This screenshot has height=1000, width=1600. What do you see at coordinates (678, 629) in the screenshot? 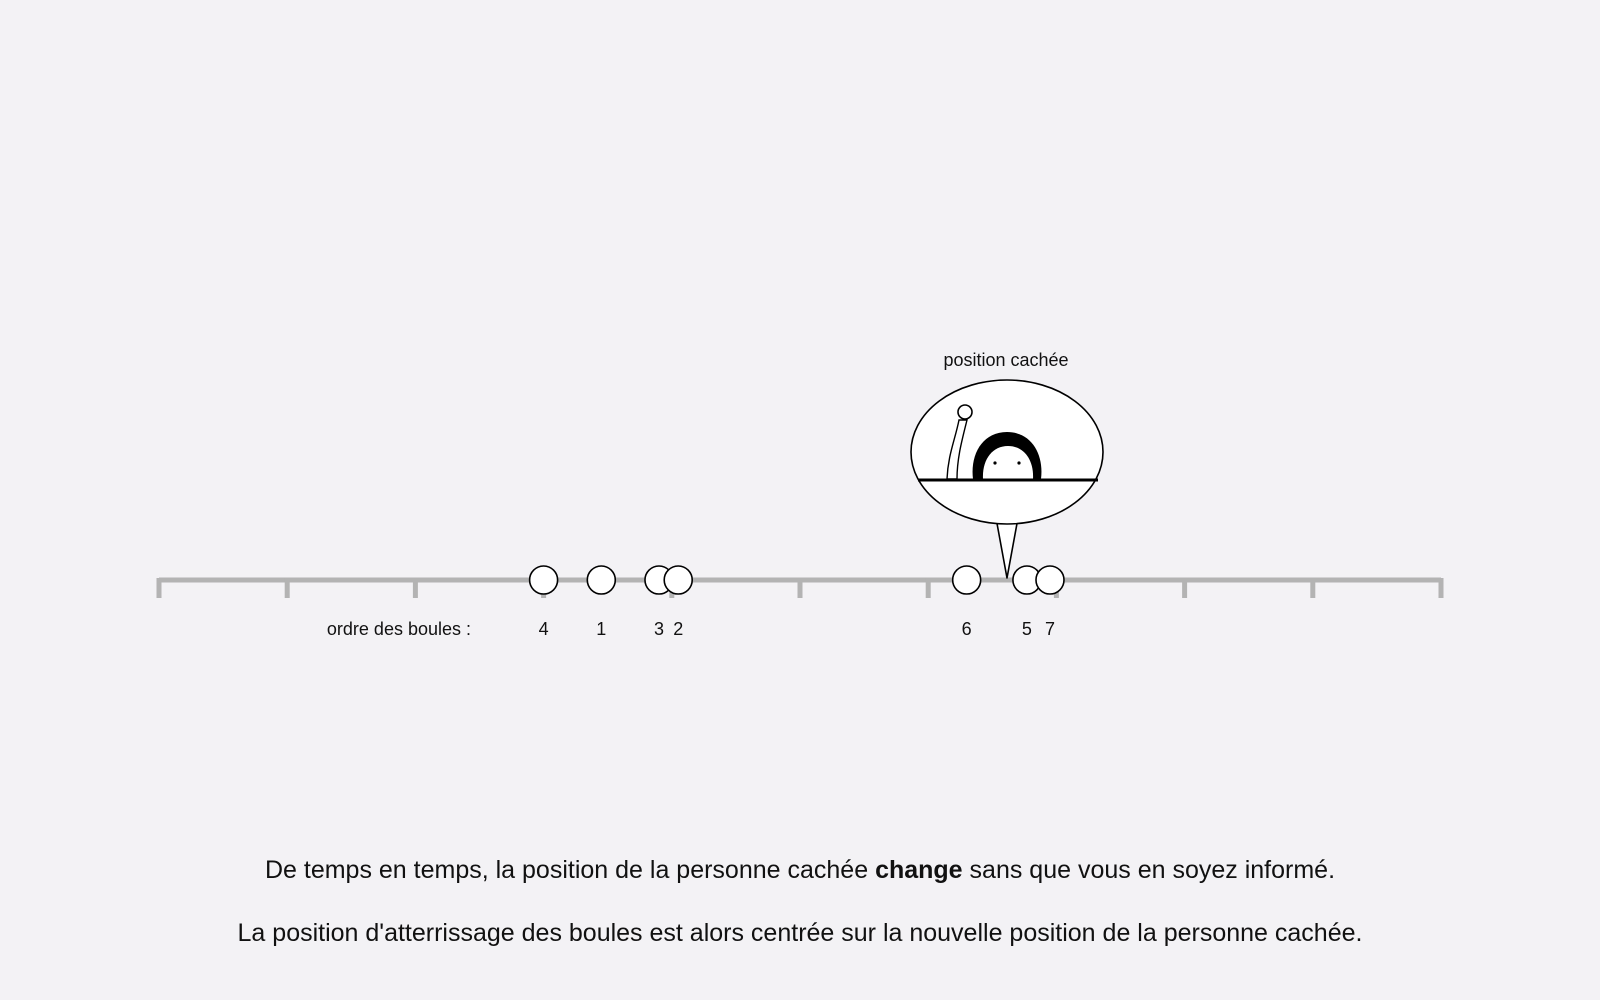
I see `ball-order-label-2: 2` at bounding box center [678, 629].